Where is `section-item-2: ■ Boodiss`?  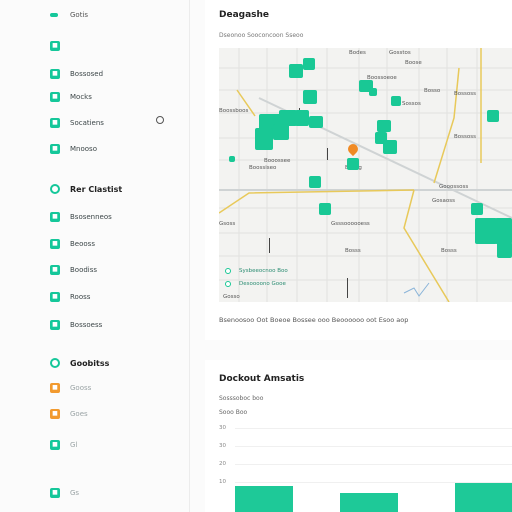
section-item-2: ■ Boodiss is located at coordinates (73, 270).